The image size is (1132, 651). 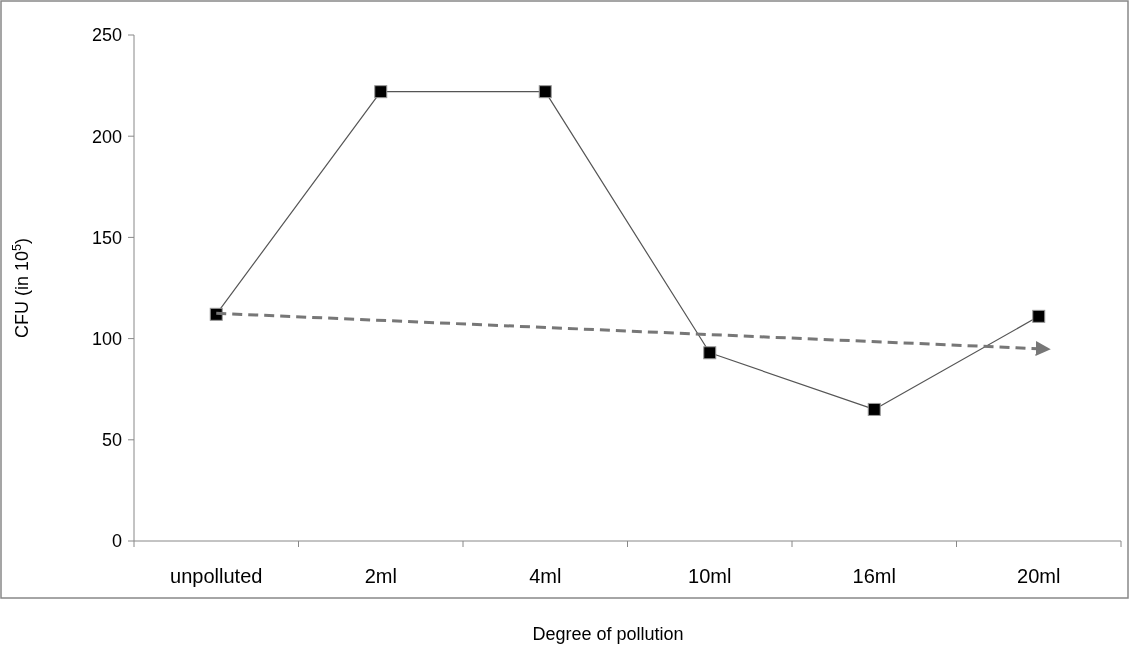 What do you see at coordinates (106, 338) in the screenshot?
I see `y-tick-label: 100` at bounding box center [106, 338].